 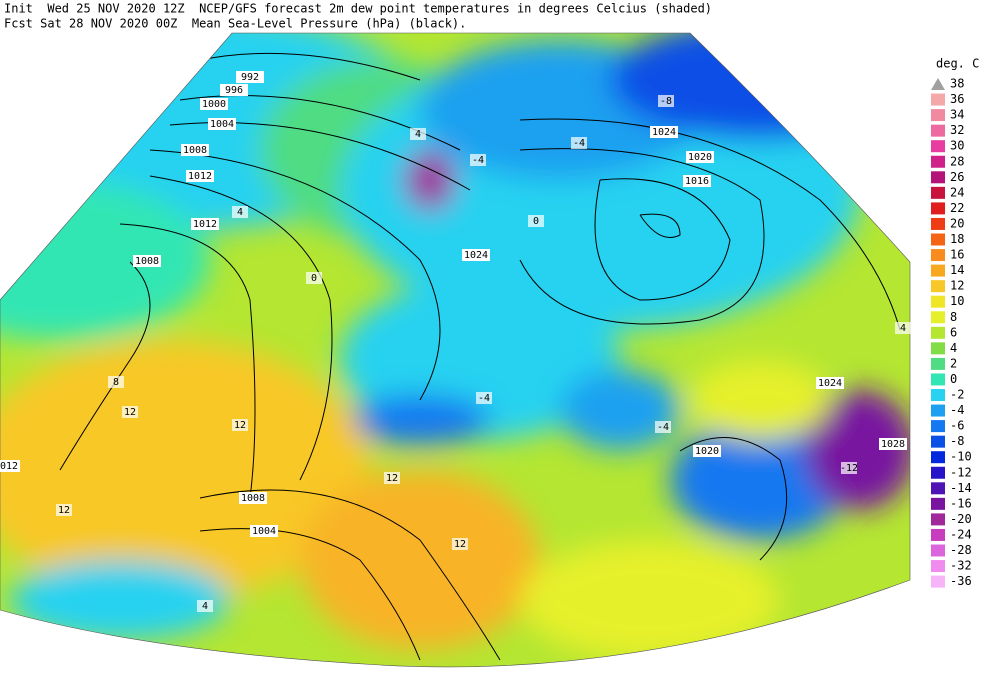 I want to click on isobar-label-text: 996, so click(x=234, y=90).